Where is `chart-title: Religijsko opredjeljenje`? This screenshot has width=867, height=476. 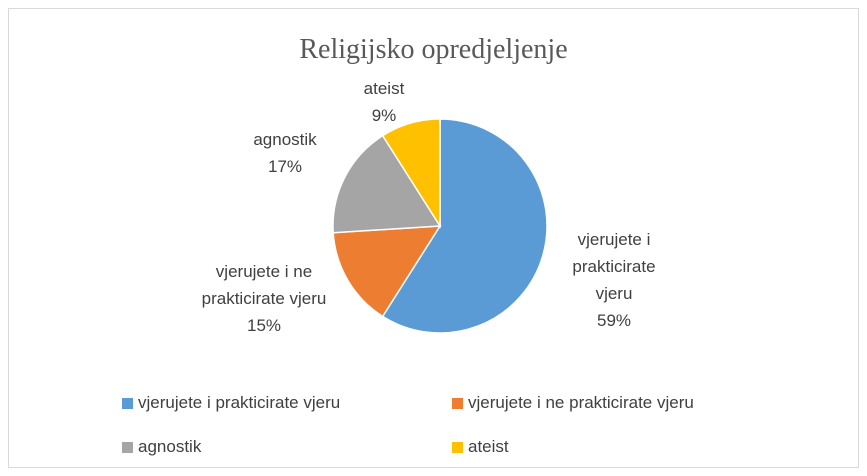
chart-title: Religijsko opredjeljenje is located at coordinates (433, 49).